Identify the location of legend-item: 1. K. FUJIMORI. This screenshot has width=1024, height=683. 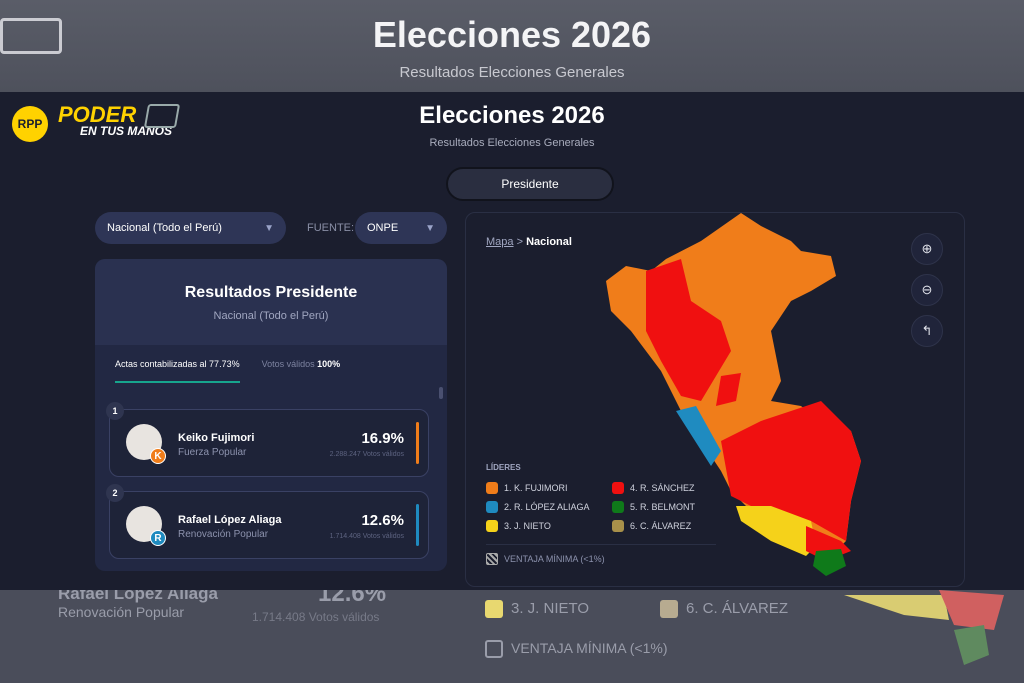
(549, 488).